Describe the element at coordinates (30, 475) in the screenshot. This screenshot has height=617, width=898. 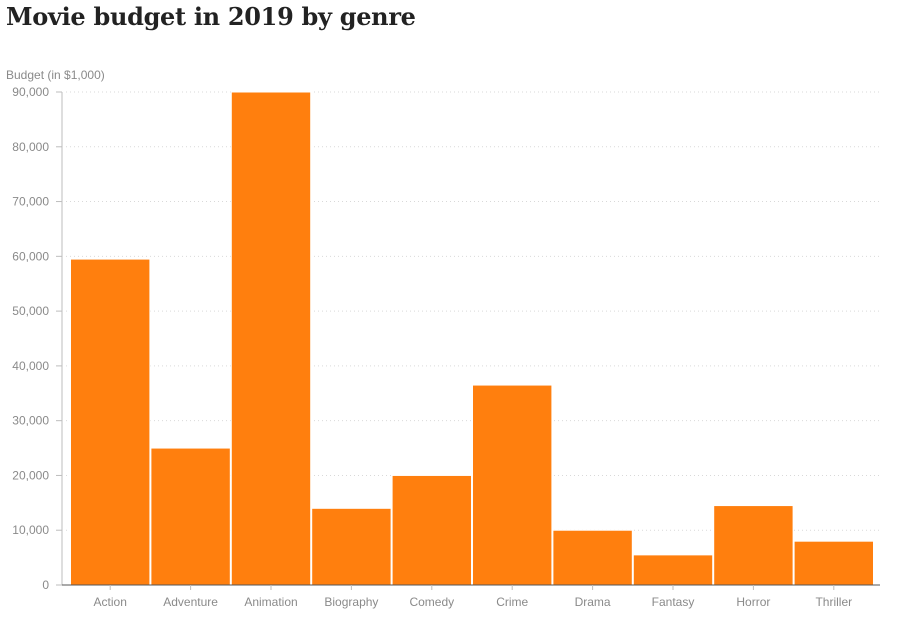
I see `y-tick-label: 20,000` at that location.